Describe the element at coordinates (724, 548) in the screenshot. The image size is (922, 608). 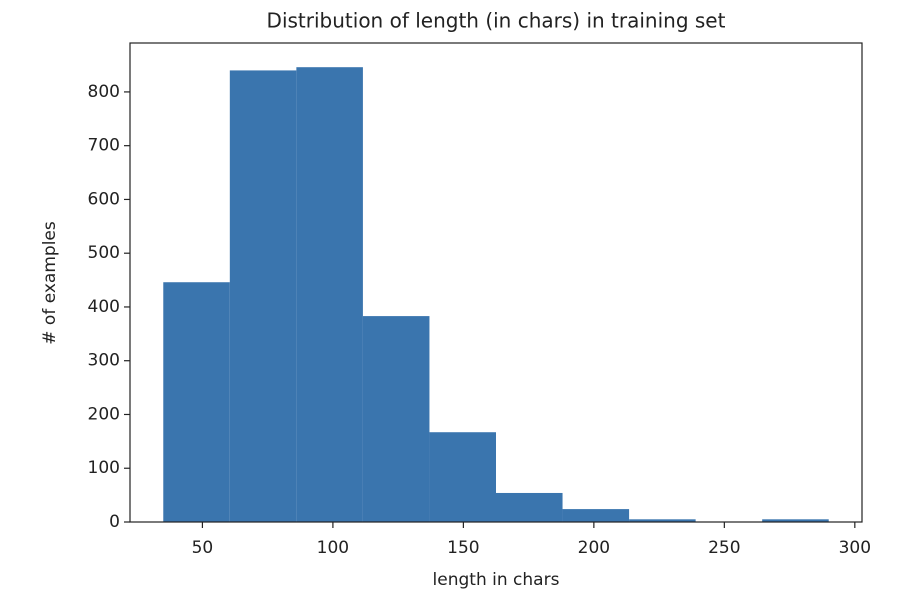
I see `x-tick-label: 250` at that location.